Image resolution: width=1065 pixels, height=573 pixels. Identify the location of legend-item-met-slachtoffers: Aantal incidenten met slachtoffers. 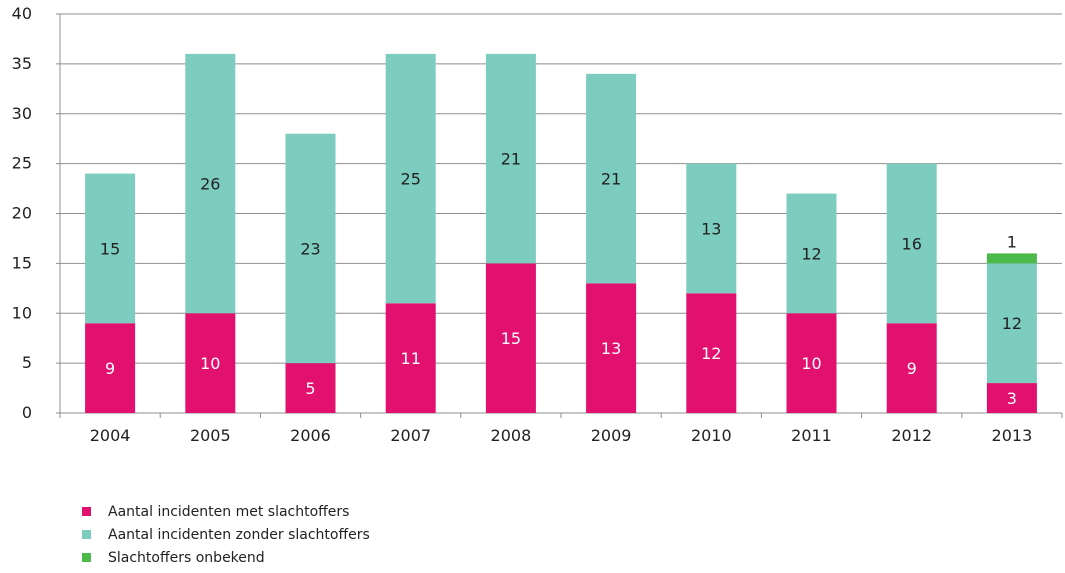
(226, 511).